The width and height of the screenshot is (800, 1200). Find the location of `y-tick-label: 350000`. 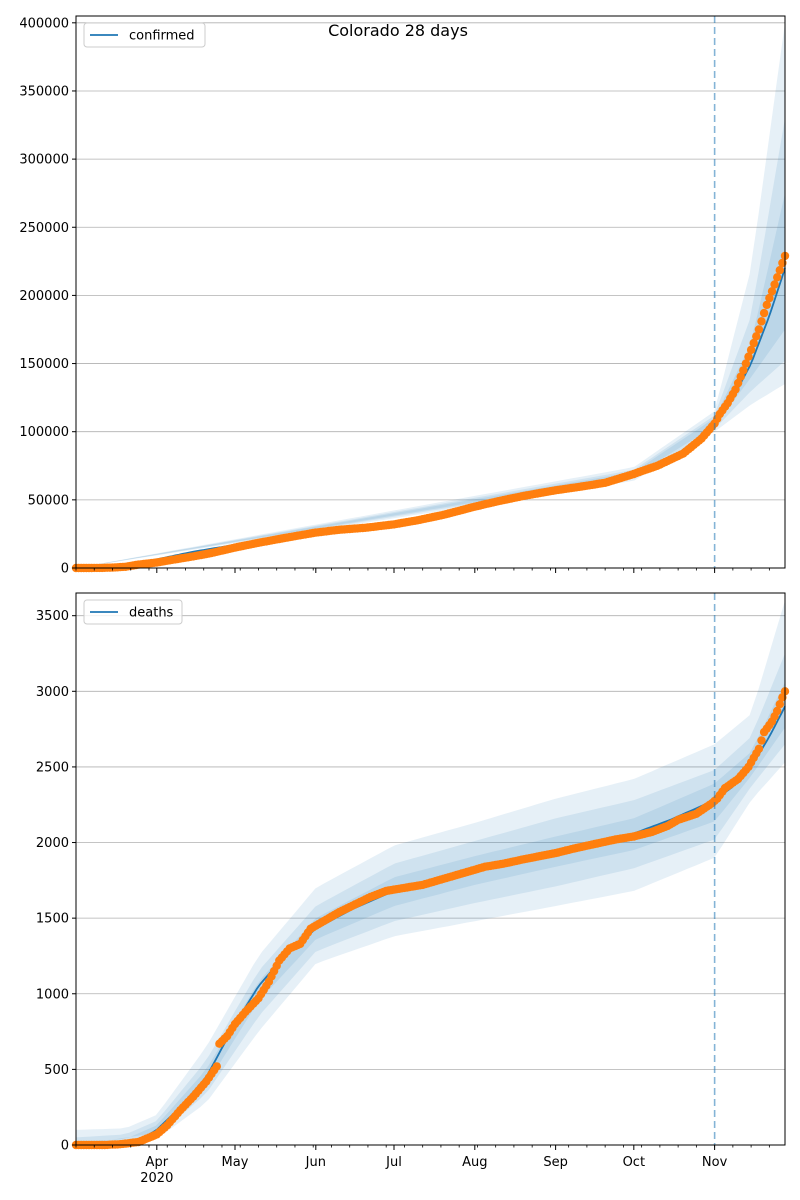

y-tick-label: 350000 is located at coordinates (44, 91).